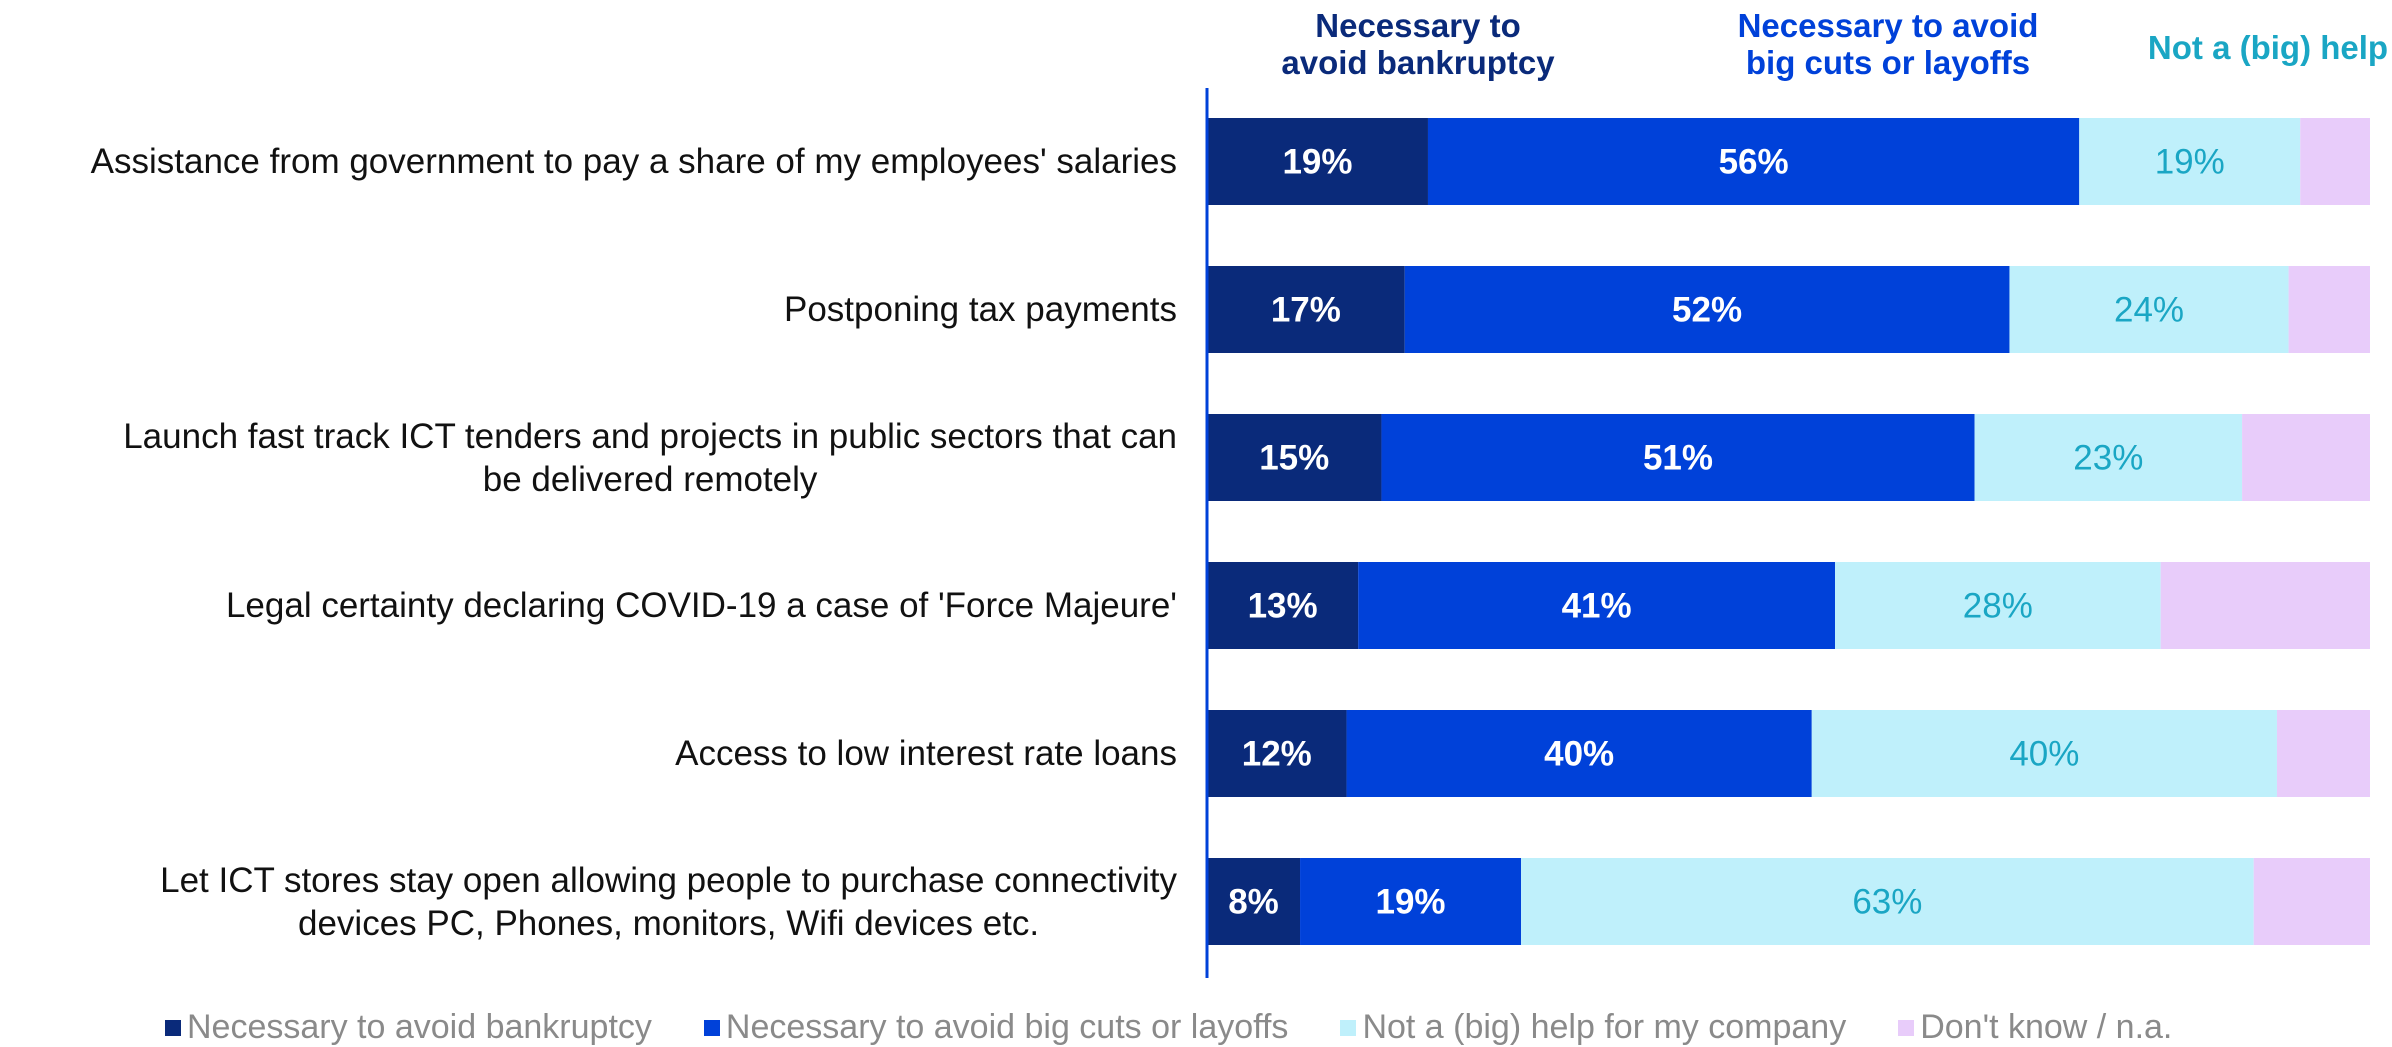 The width and height of the screenshot is (2392, 1047). I want to click on legend-label: Not a (big) help for my company, so click(1604, 1027).